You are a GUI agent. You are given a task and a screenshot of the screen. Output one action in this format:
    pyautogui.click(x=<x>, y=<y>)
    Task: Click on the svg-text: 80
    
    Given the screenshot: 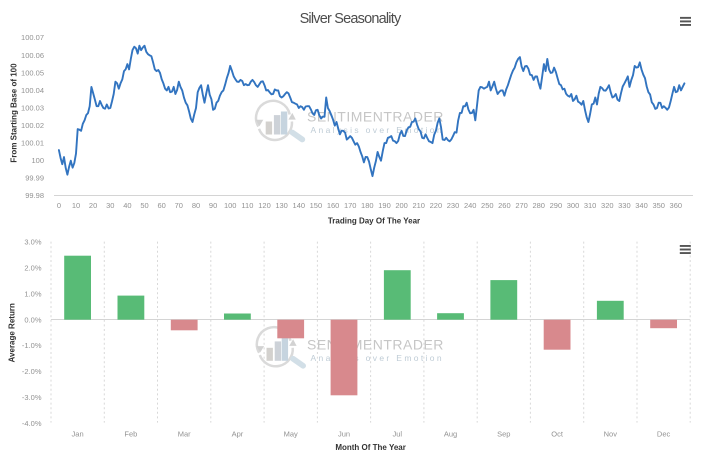 What is the action you would take?
    pyautogui.click(x=196, y=205)
    